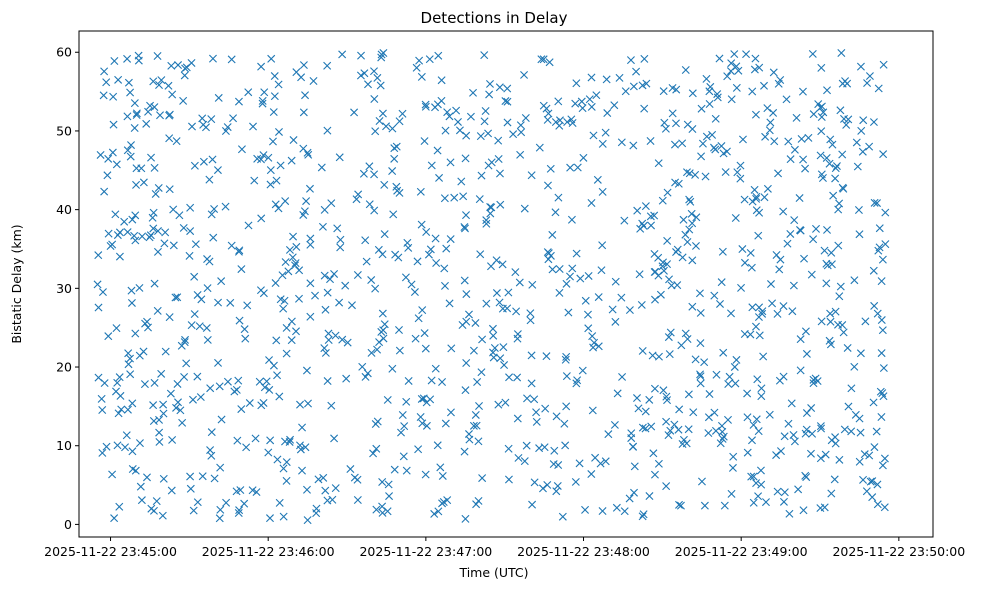 This screenshot has height=590, width=986. What do you see at coordinates (64, 130) in the screenshot?
I see `y-tick-label: 50` at bounding box center [64, 130].